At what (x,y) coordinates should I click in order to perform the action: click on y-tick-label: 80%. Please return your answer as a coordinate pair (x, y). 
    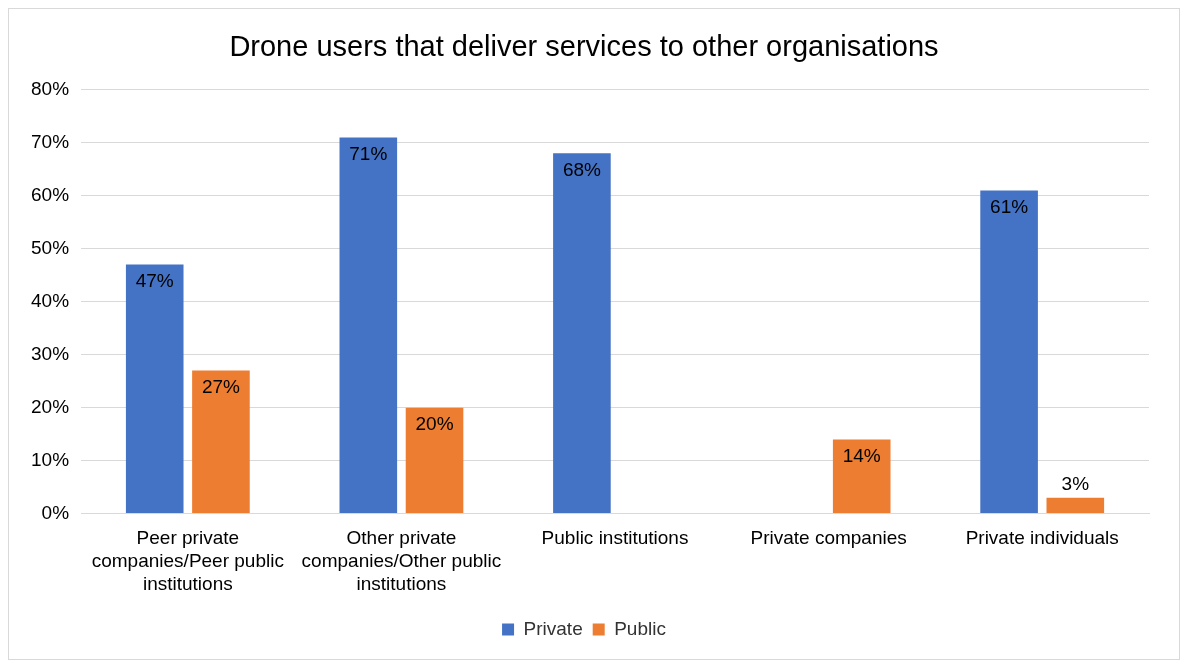
    Looking at the image, I should click on (50, 89).